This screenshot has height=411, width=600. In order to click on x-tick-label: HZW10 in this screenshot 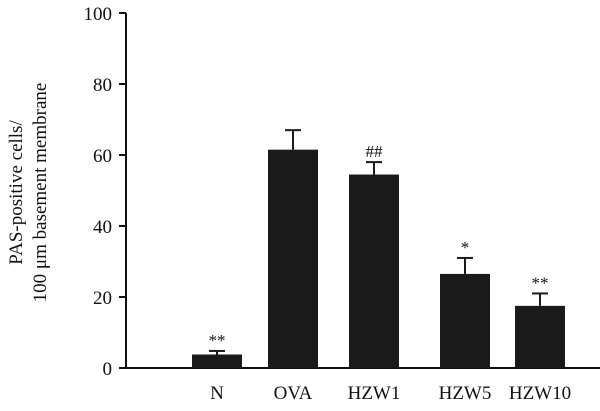, I will do `click(540, 393)`.